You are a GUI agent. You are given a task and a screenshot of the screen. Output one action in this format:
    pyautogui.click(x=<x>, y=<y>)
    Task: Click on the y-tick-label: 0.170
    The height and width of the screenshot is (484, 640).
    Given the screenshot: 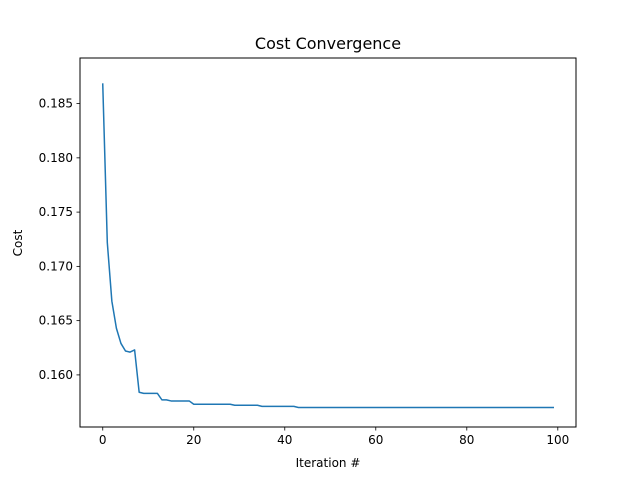 What is the action you would take?
    pyautogui.click(x=56, y=266)
    